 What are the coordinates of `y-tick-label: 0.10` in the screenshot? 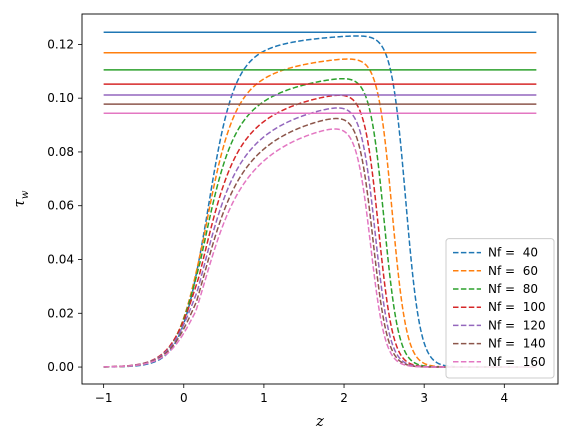 It's located at (60, 98).